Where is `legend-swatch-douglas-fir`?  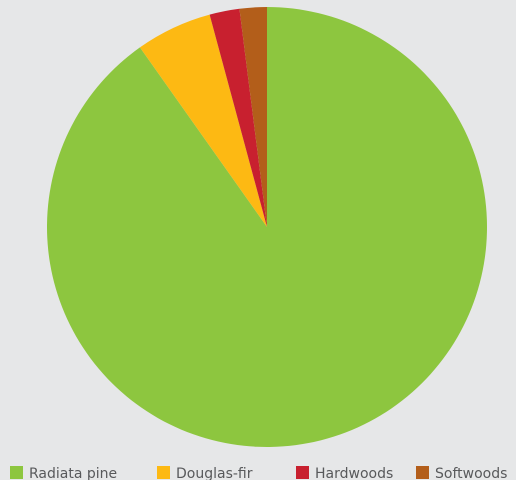 legend-swatch-douglas-fir is located at coordinates (163, 472).